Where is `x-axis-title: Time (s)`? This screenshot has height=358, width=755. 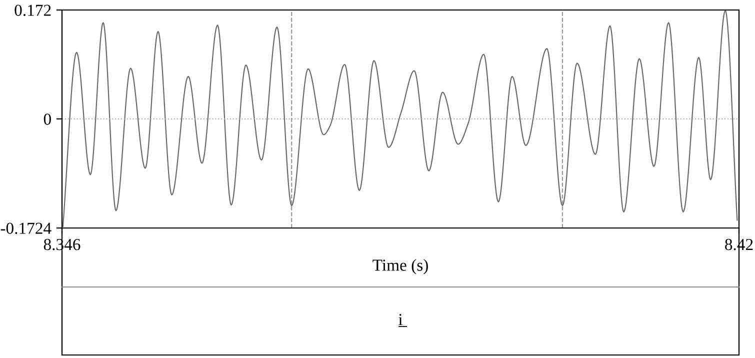
x-axis-title: Time (s) is located at coordinates (400, 266).